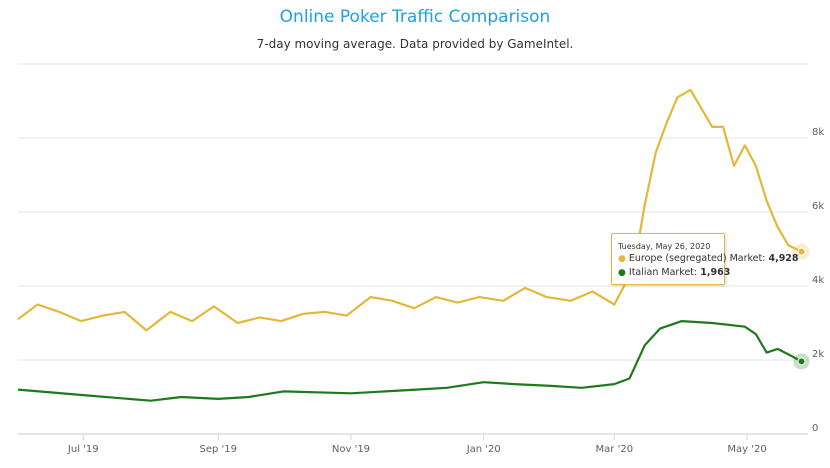  What do you see at coordinates (818, 132) in the screenshot?
I see `y-tick-label: 8k` at bounding box center [818, 132].